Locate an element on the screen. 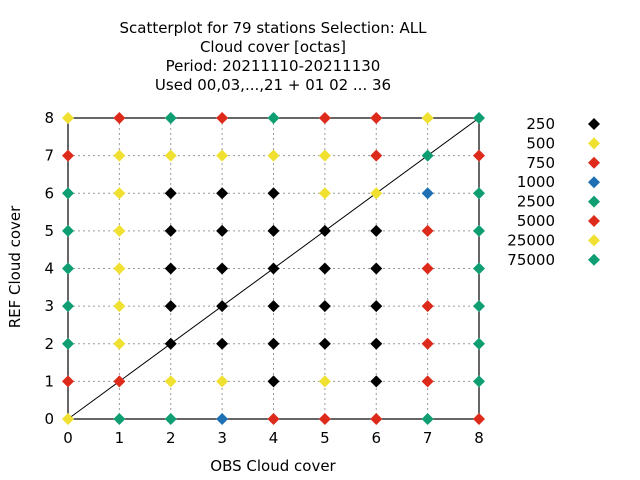 The image size is (640, 480). legend-label: 250 is located at coordinates (540, 124).